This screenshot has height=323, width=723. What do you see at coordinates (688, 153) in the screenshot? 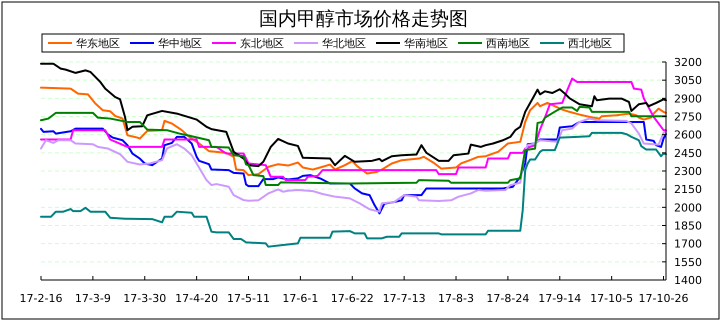
I see `y-tick-label: 2450` at bounding box center [688, 153].